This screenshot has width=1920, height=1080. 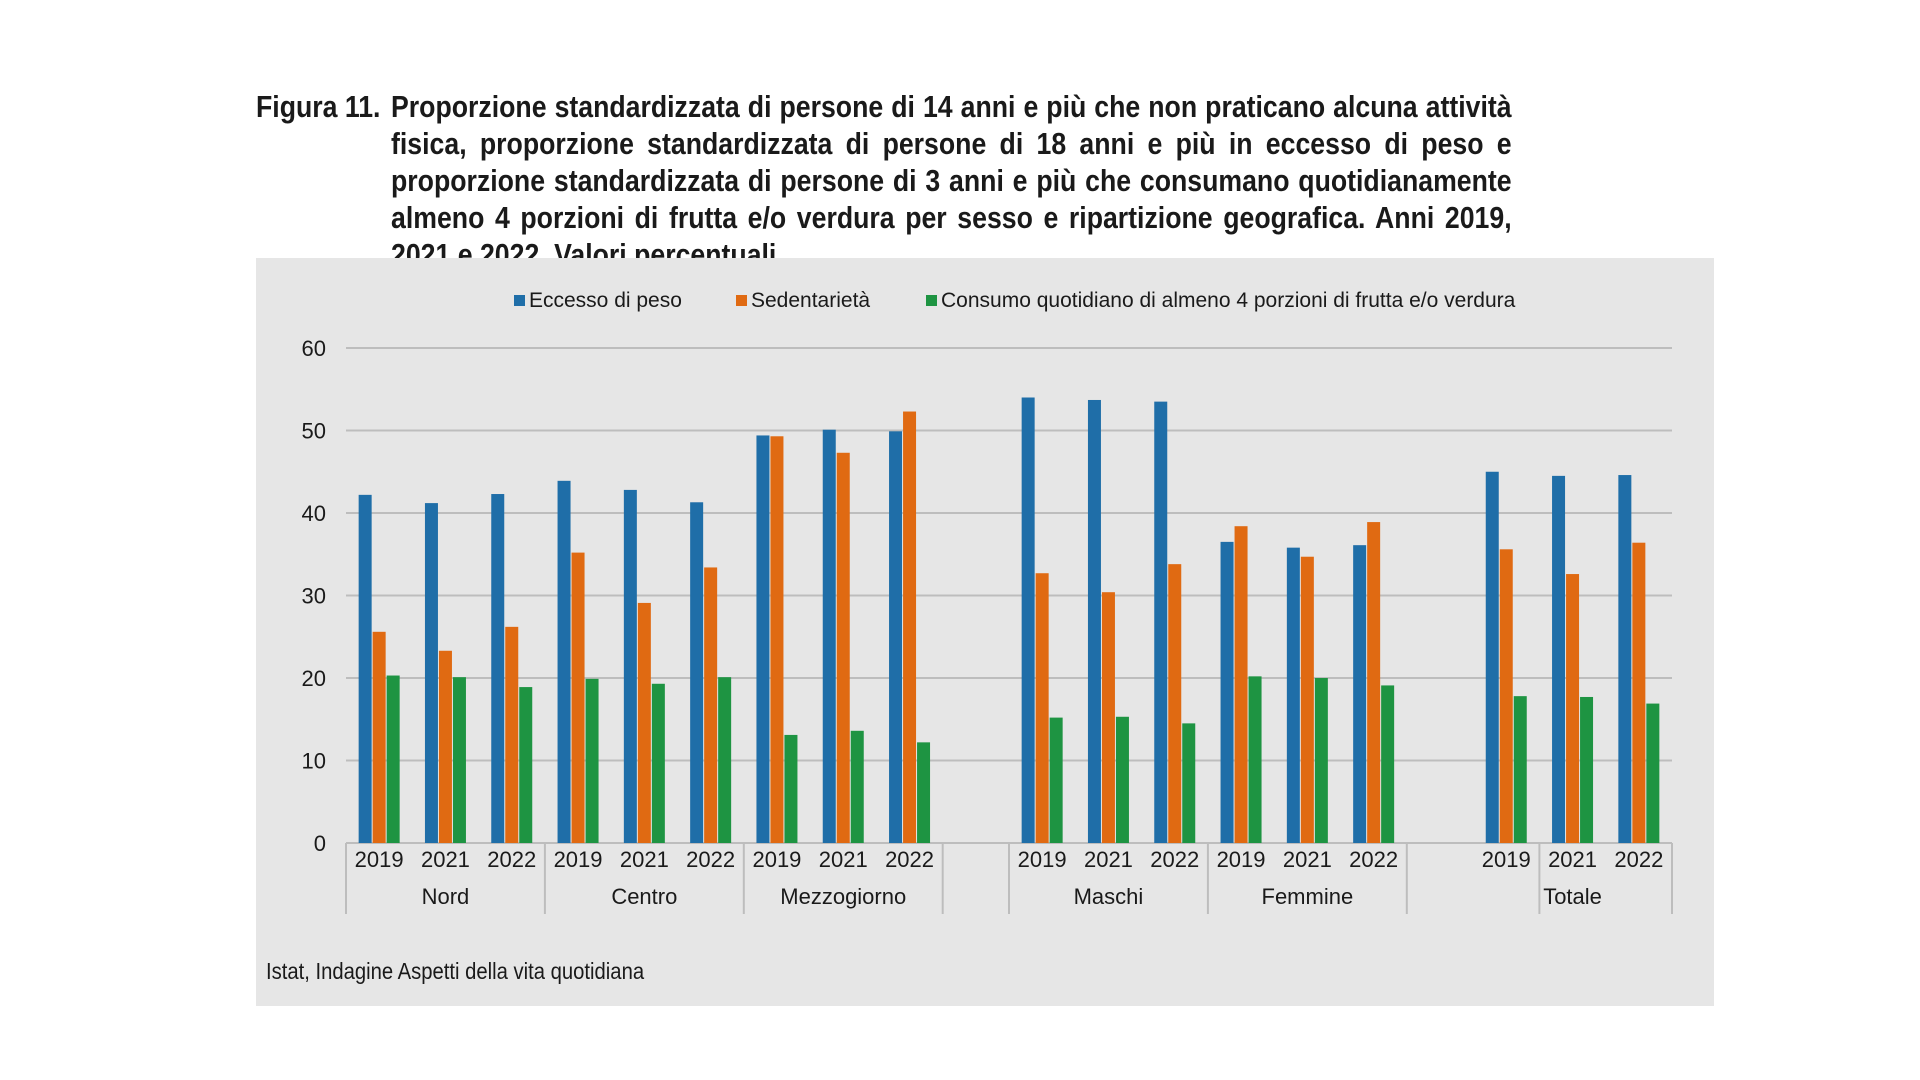 What do you see at coordinates (777, 639) in the screenshot?
I see `bar: Sedentarietà 2019: 49.3` at bounding box center [777, 639].